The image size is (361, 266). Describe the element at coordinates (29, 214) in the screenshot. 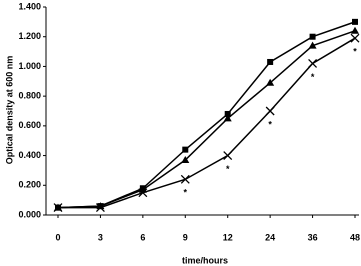

I see `y-tick-label: 0.000` at that location.